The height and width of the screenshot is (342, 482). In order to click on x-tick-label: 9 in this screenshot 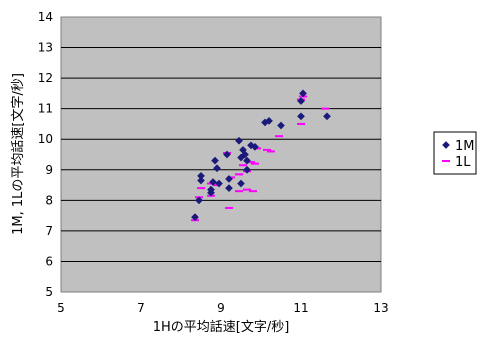, I will do `click(221, 308)`.